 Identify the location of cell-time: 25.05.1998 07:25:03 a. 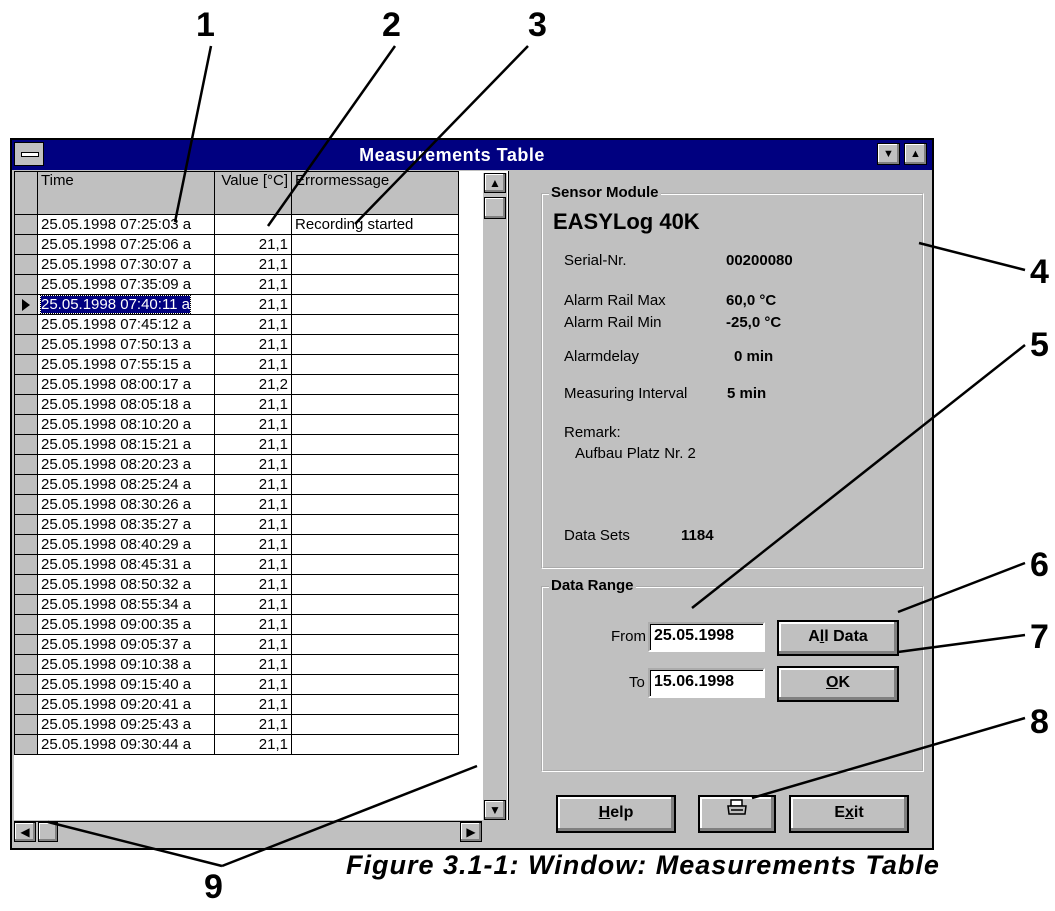
(126, 224).